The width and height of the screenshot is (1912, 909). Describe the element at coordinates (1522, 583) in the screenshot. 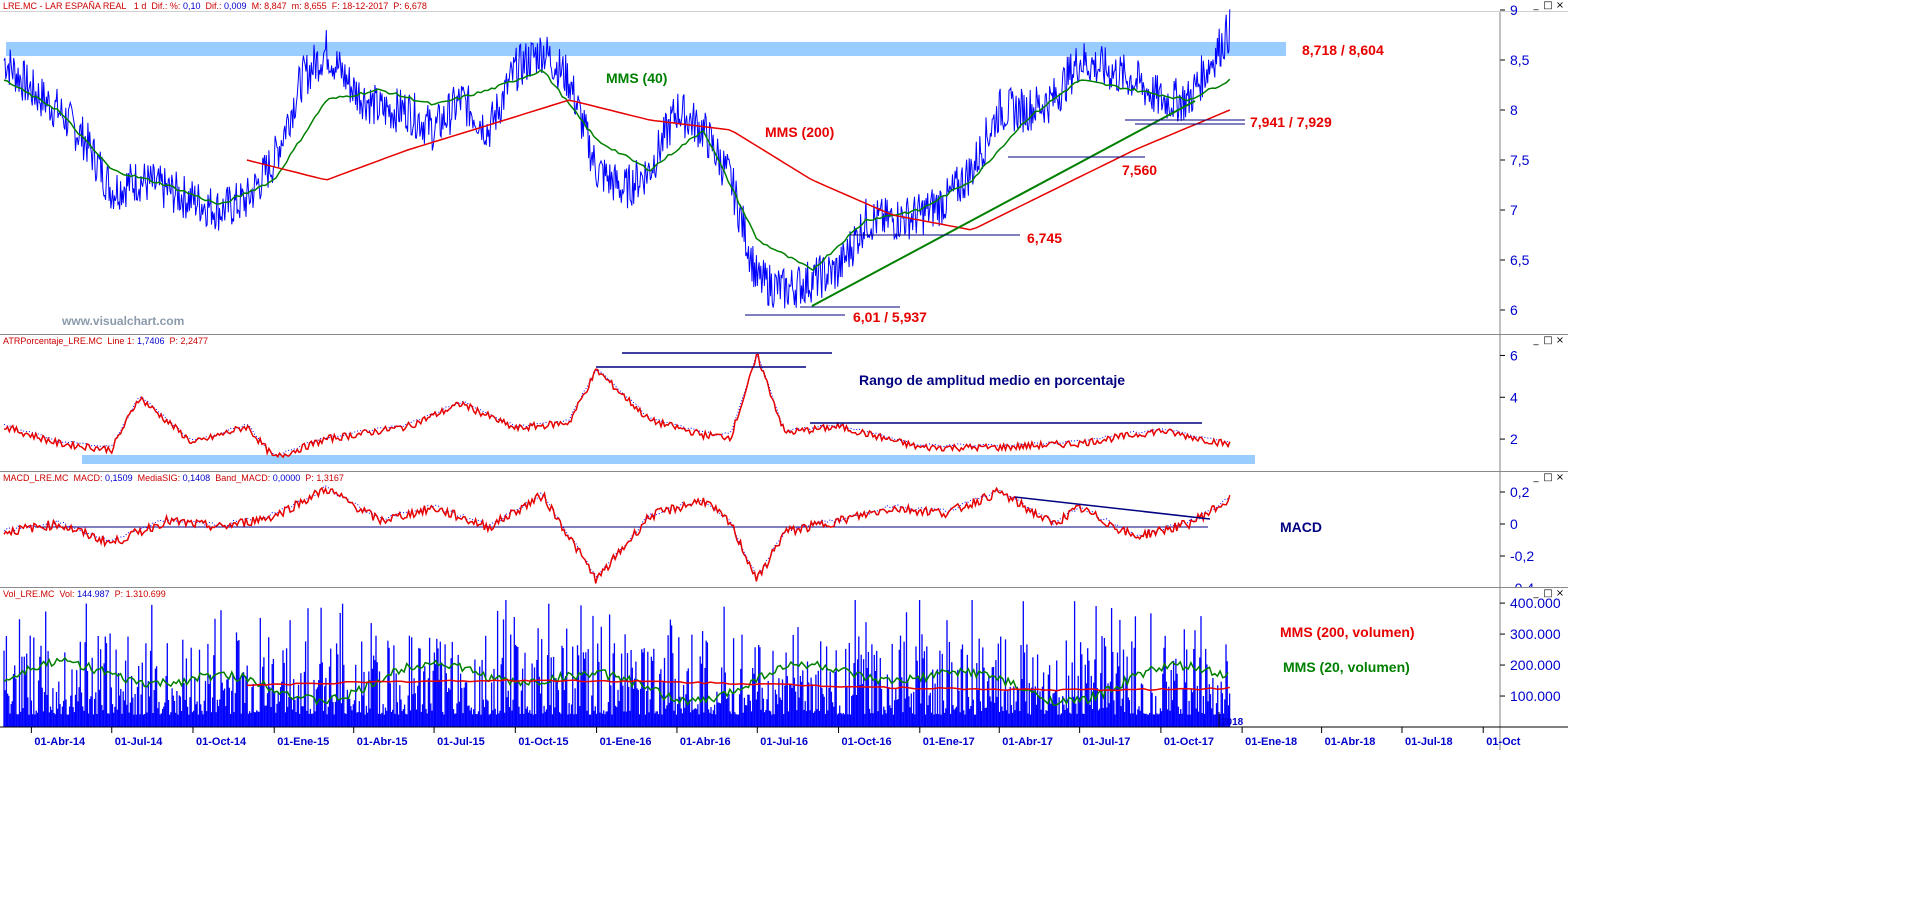

I see `y-tick-label: -0,4` at that location.